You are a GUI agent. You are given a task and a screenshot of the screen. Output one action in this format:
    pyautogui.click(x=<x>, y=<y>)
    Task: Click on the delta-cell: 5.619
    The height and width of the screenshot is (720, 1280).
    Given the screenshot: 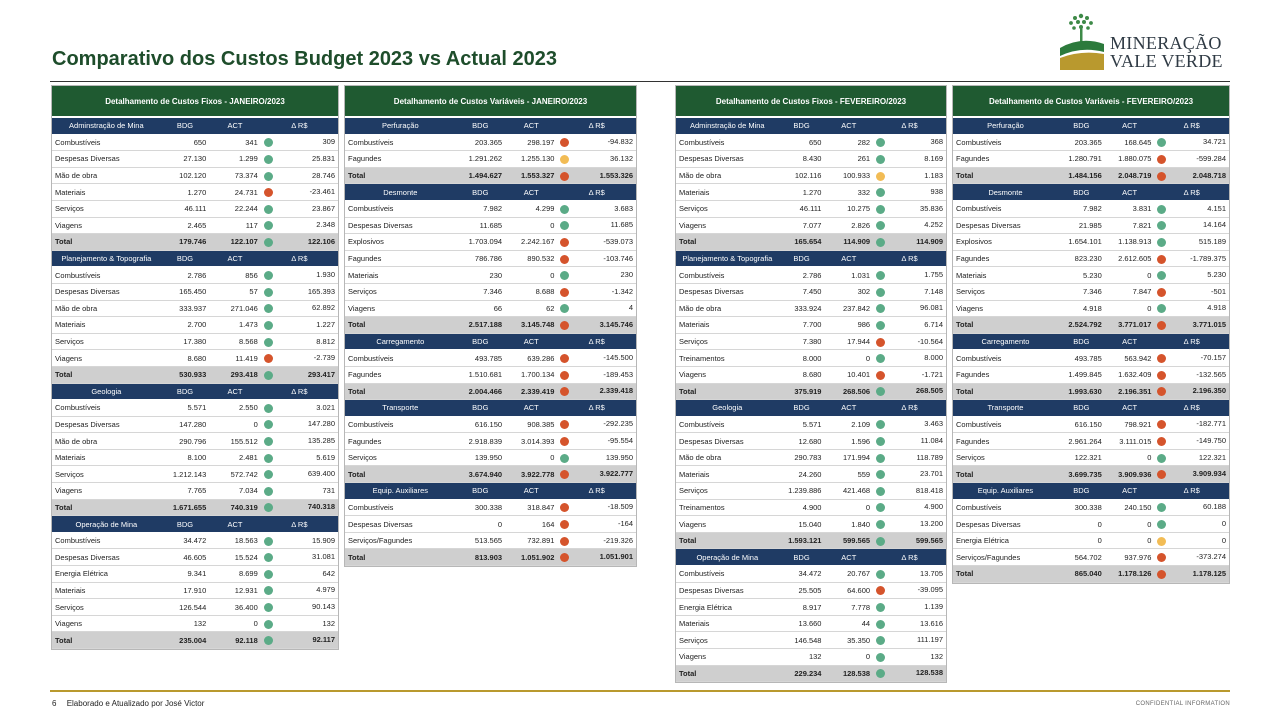 What is the action you would take?
    pyautogui.click(x=299, y=458)
    